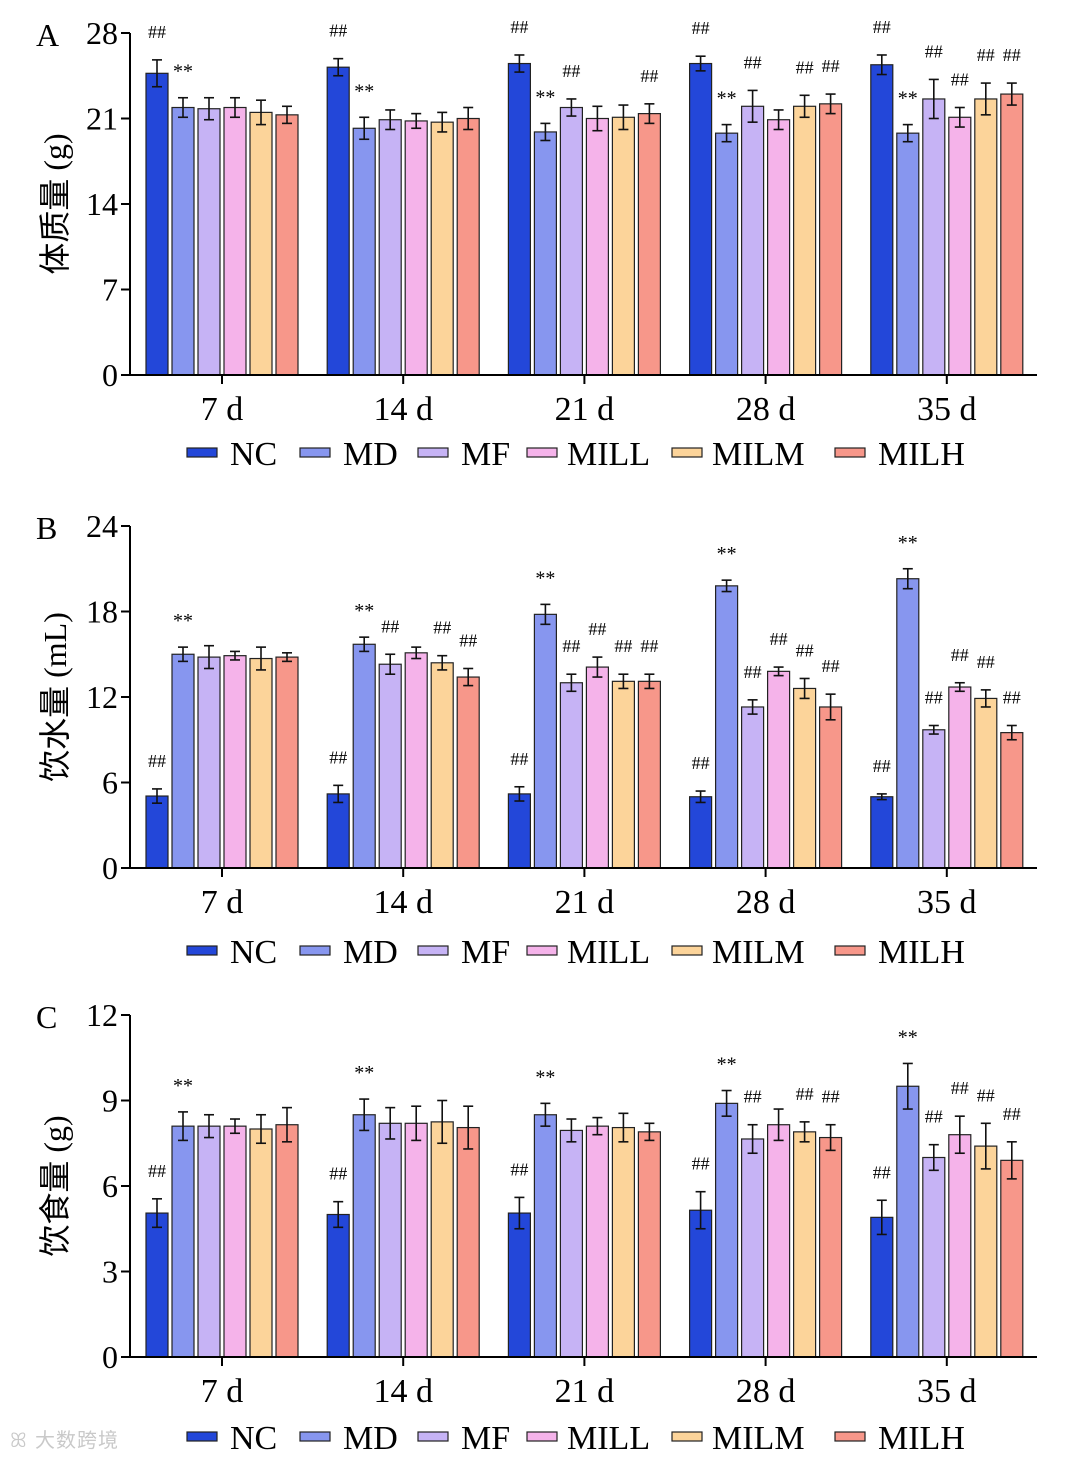  I want to click on x-tick-label: 14 d, so click(403, 1391).